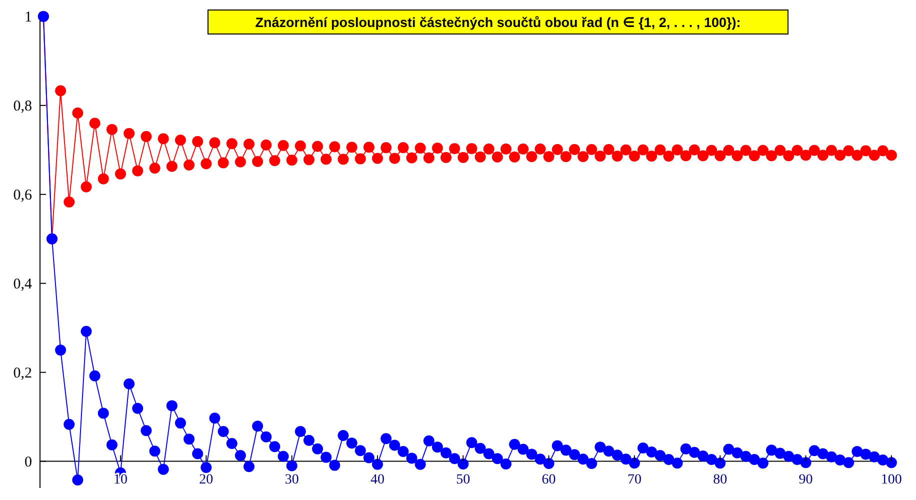 The image size is (916, 500). I want to click on y-tick-label: 0, so click(28, 462).